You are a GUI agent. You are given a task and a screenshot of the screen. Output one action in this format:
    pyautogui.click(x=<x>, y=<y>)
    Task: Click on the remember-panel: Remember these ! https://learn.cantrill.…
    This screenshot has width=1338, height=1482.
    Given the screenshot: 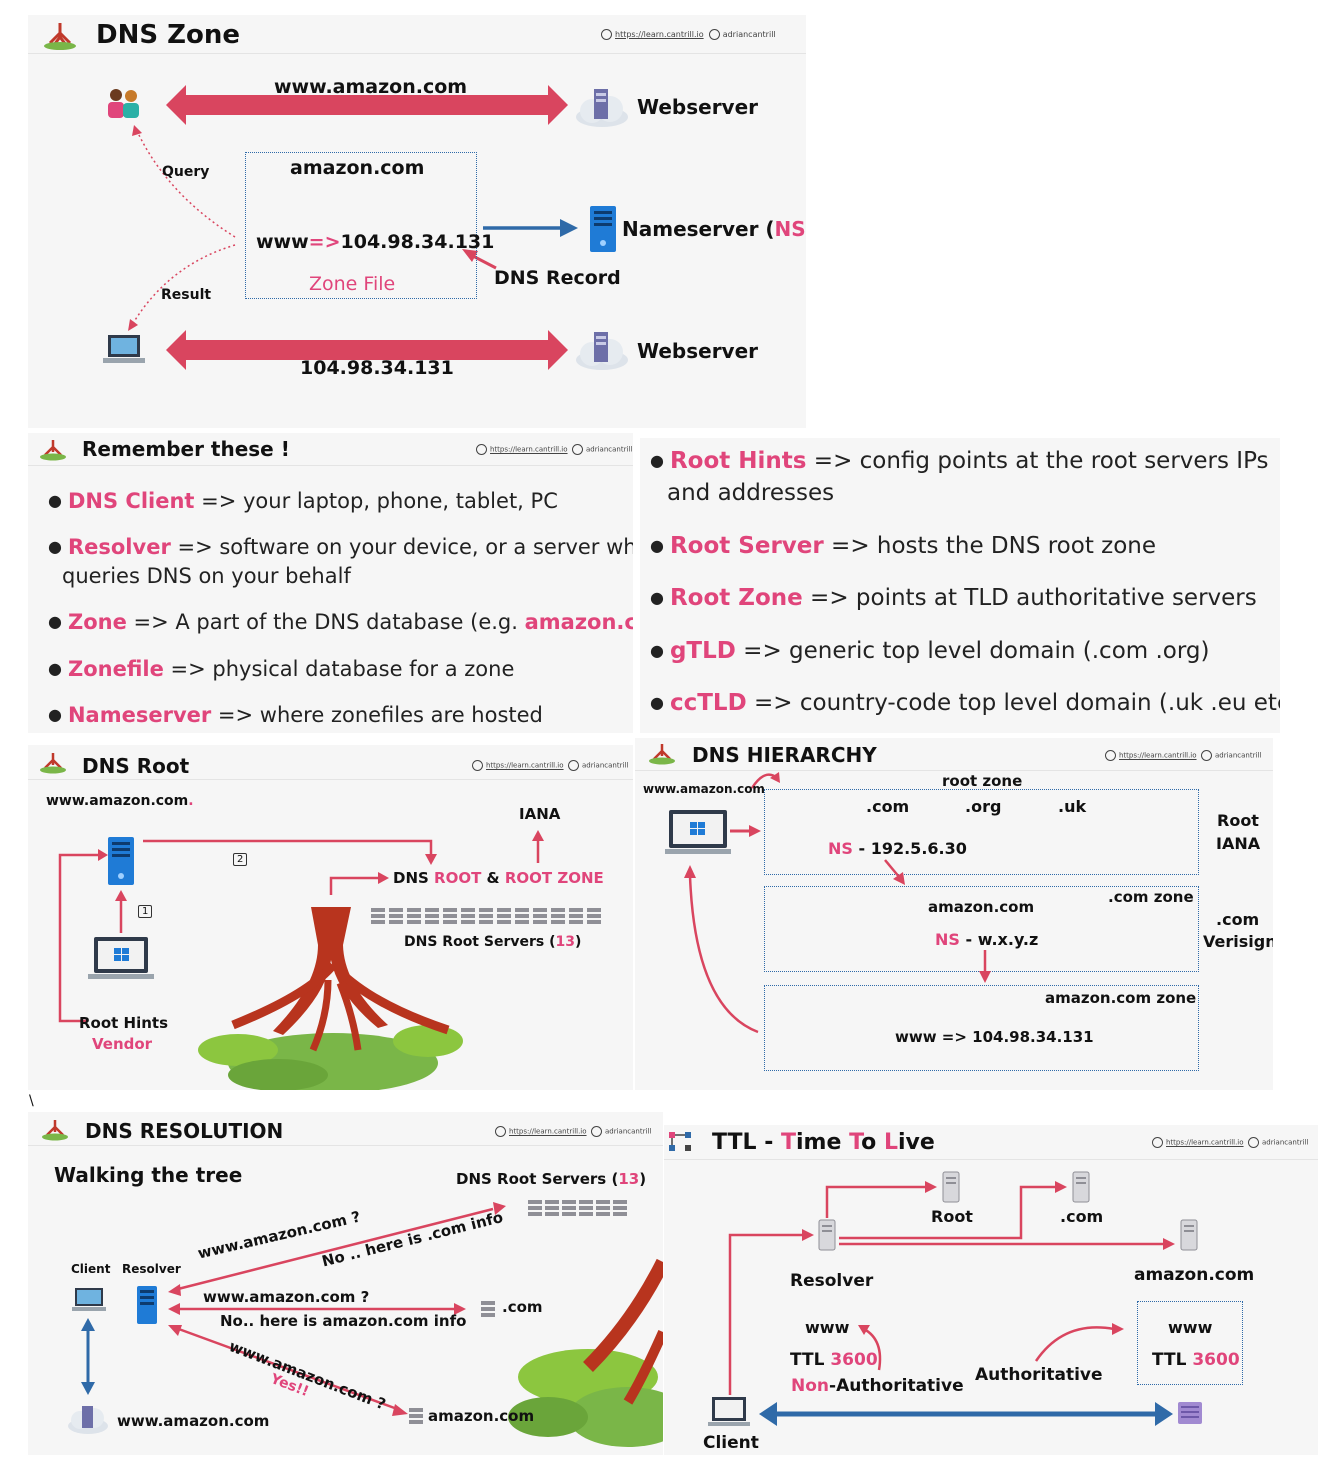 What is the action you would take?
    pyautogui.click(x=330, y=583)
    